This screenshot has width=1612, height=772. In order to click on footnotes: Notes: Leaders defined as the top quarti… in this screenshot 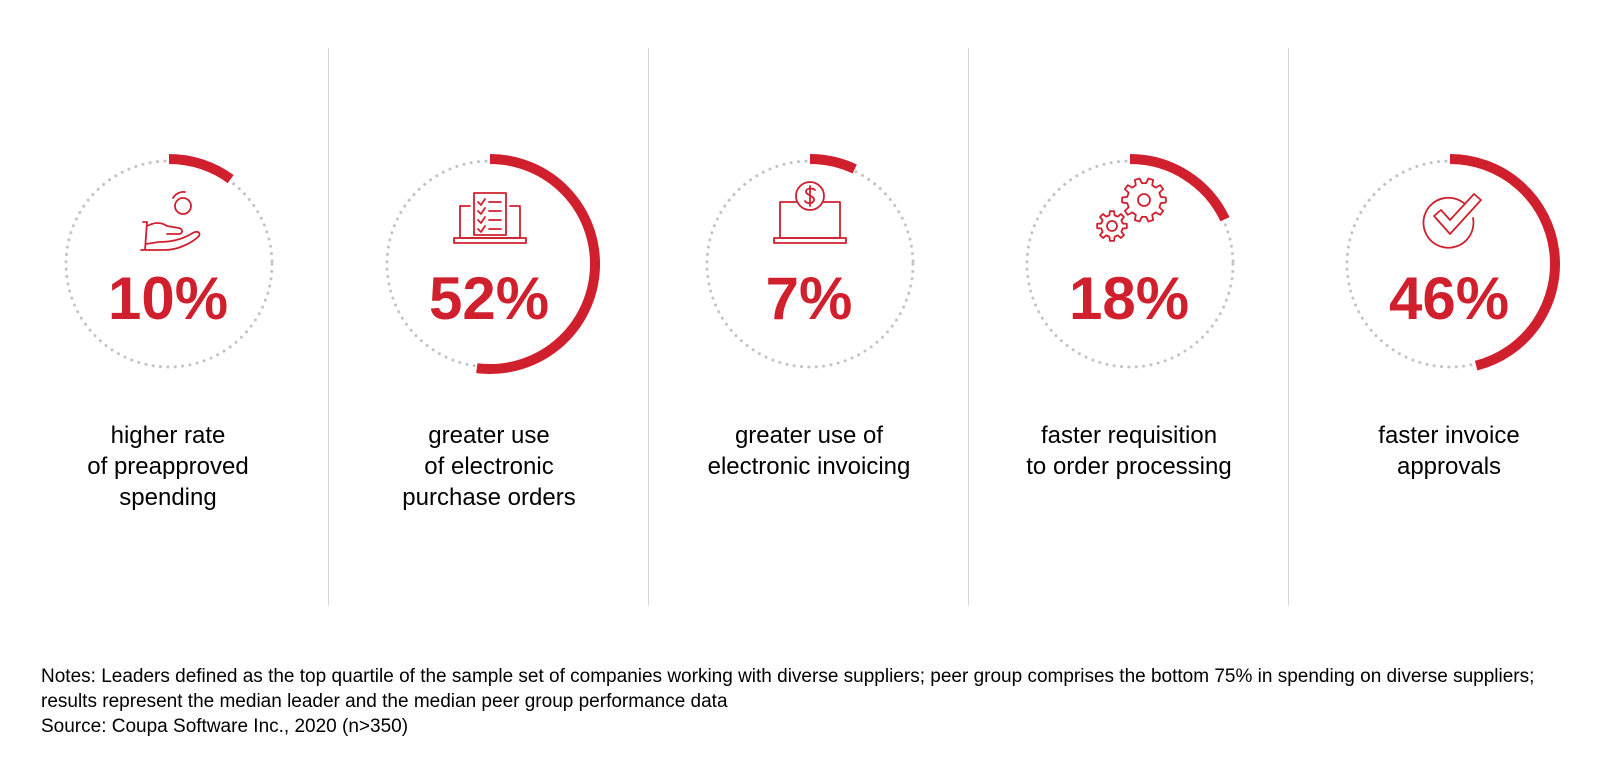, I will do `click(801, 701)`.